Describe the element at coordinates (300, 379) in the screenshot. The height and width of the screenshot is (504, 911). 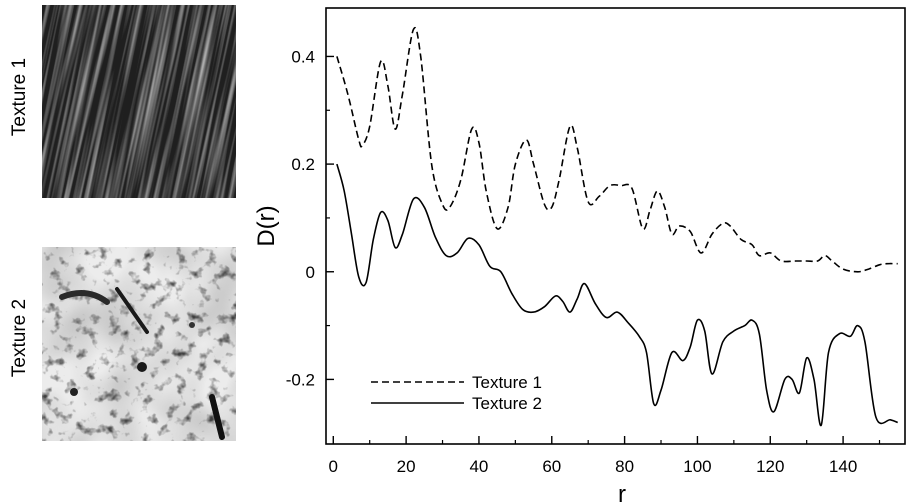
I see `y-tick-label: -0.2` at that location.